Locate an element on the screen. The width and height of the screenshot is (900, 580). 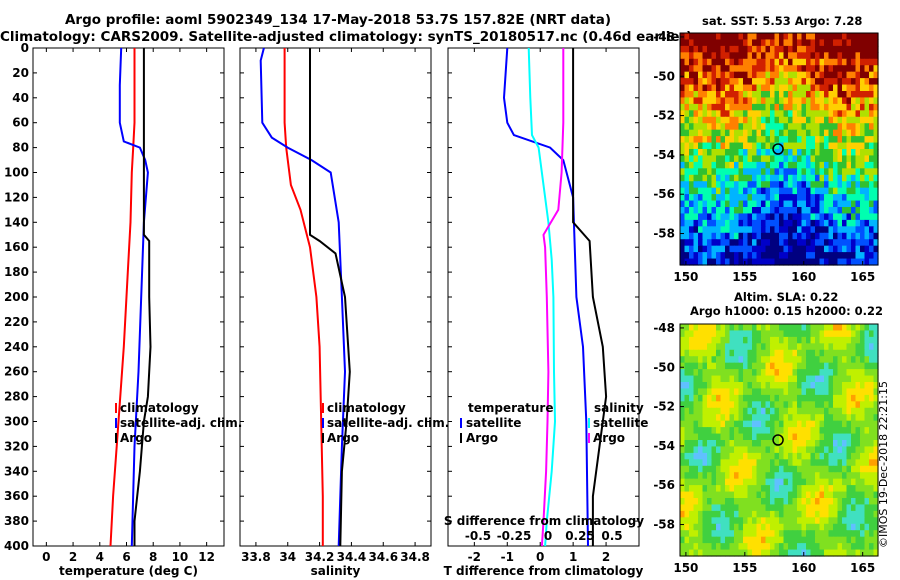
ytick-label: 400 is located at coordinates (16, 546).